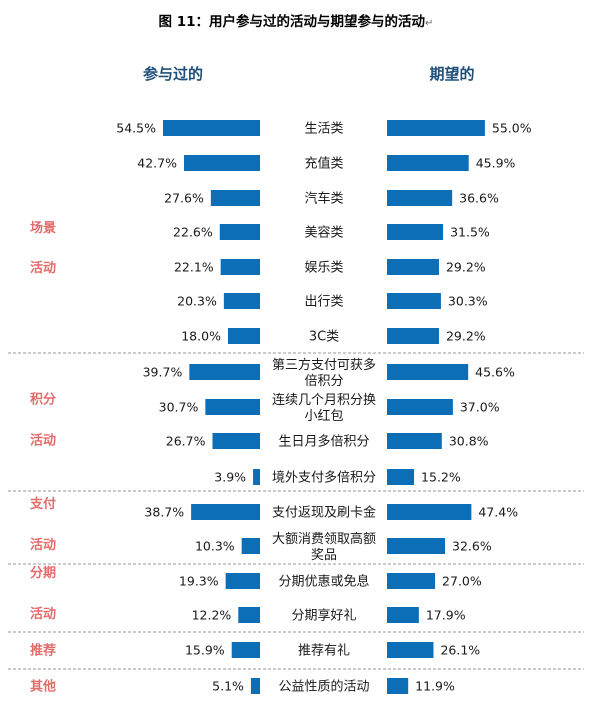  I want to click on left-value-label: 27.6%, so click(184, 198).